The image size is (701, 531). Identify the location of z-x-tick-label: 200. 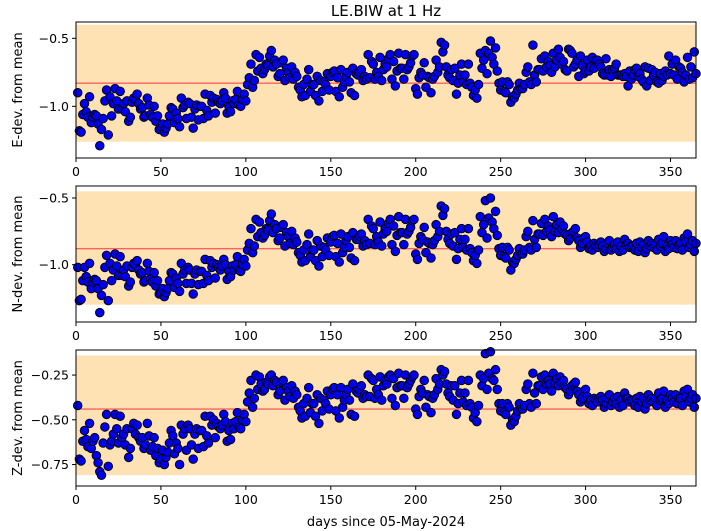
(416, 499).